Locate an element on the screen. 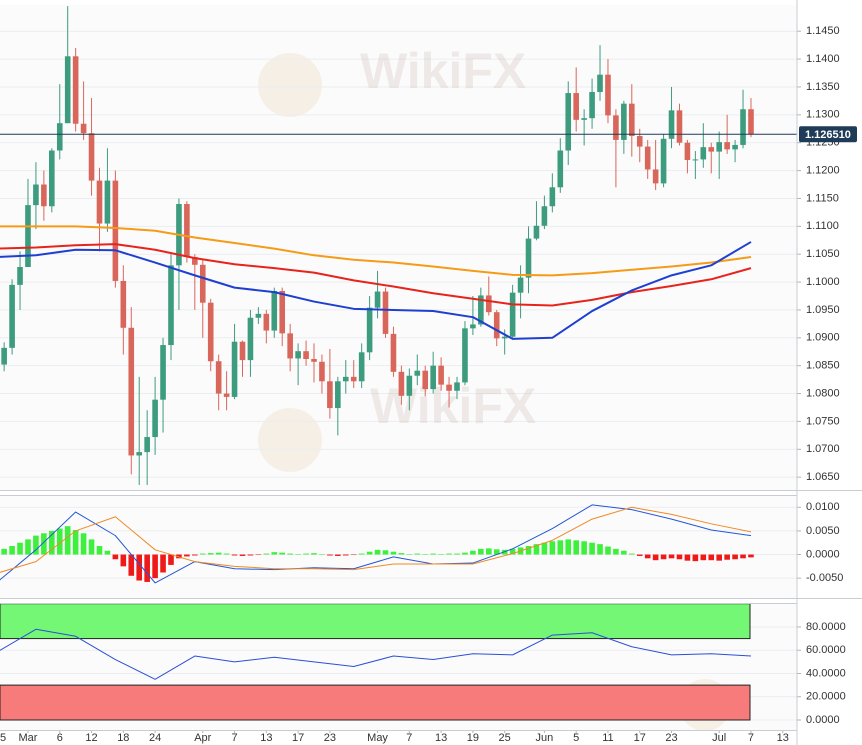 Image resolution: width=862 pixels, height=745 pixels. y-tick-label: 1.0800 is located at coordinates (823, 393).